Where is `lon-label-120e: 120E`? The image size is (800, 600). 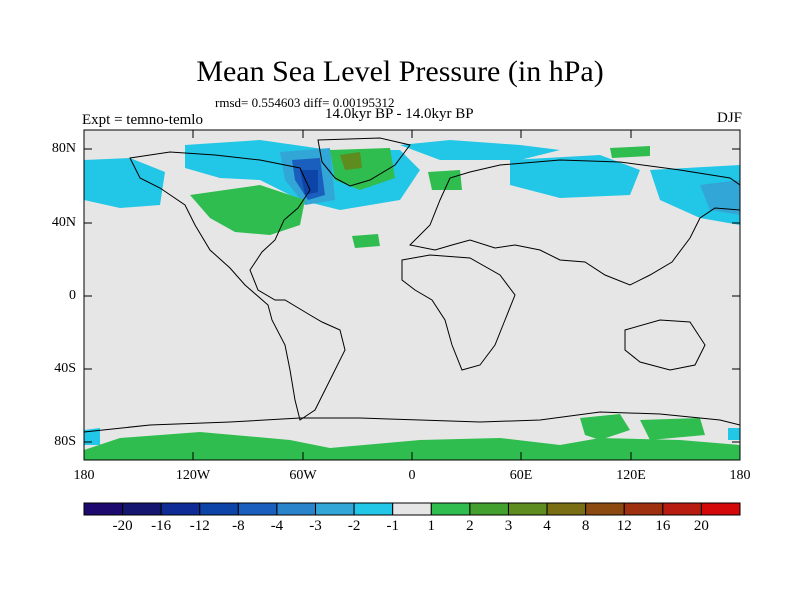 lon-label-120e: 120E is located at coordinates (631, 475).